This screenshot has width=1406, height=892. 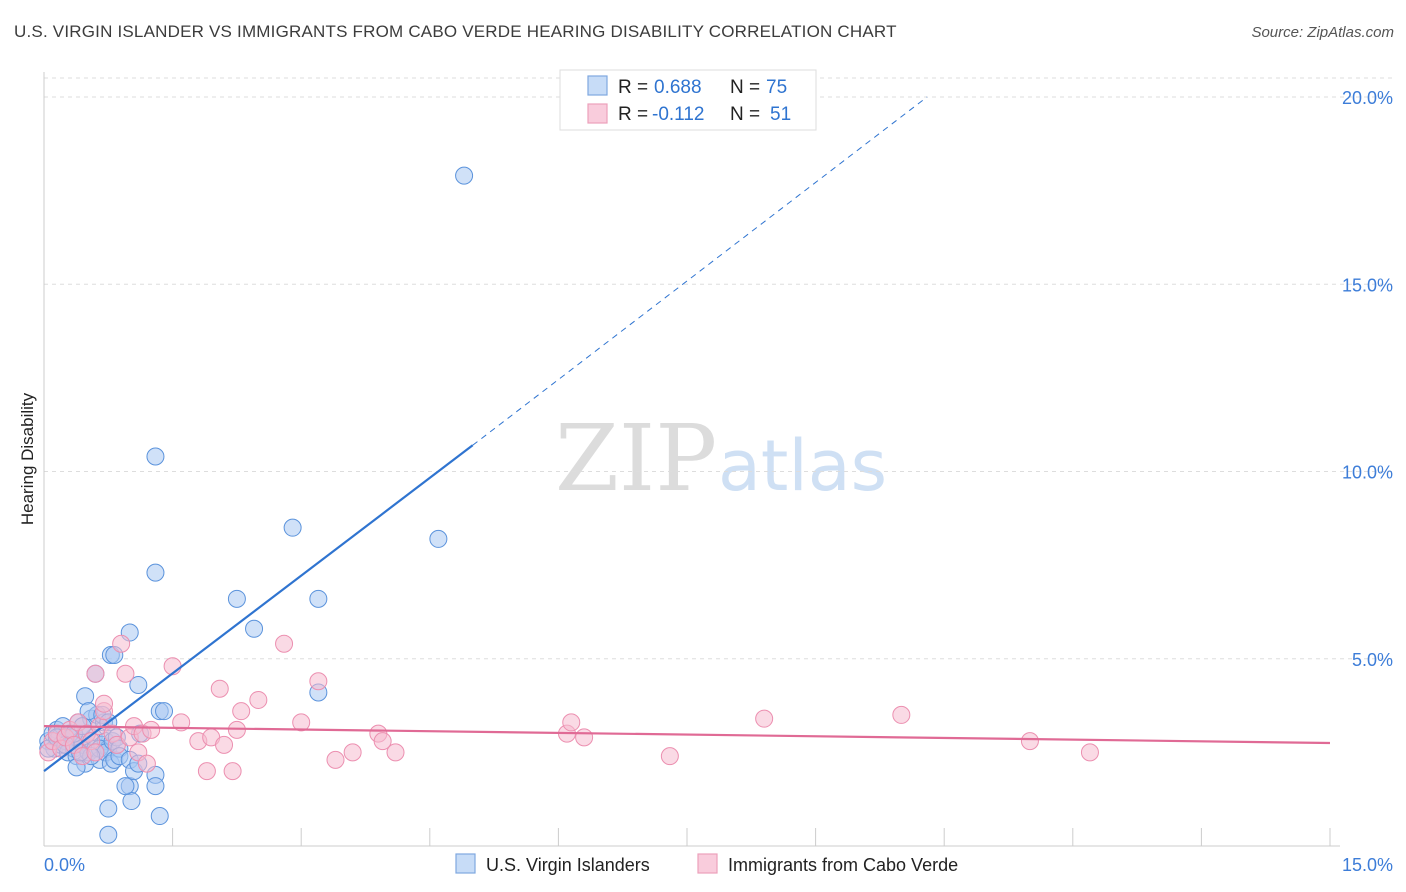 What do you see at coordinates (687, 735) in the screenshot?
I see `trend-line-pink` at bounding box center [687, 735].